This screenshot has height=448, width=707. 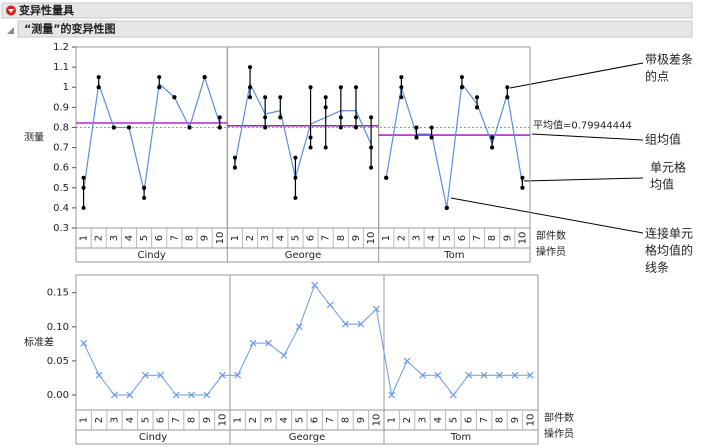 I want to click on disclosure-icon, so click(x=10, y=30).